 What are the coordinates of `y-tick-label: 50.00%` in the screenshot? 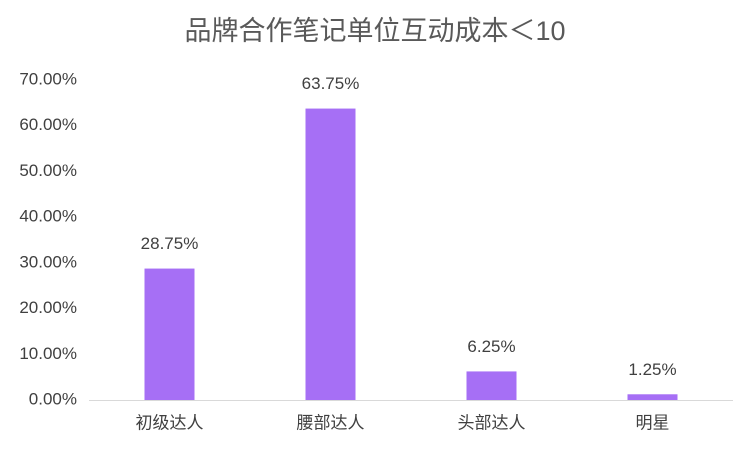 It's located at (48, 170).